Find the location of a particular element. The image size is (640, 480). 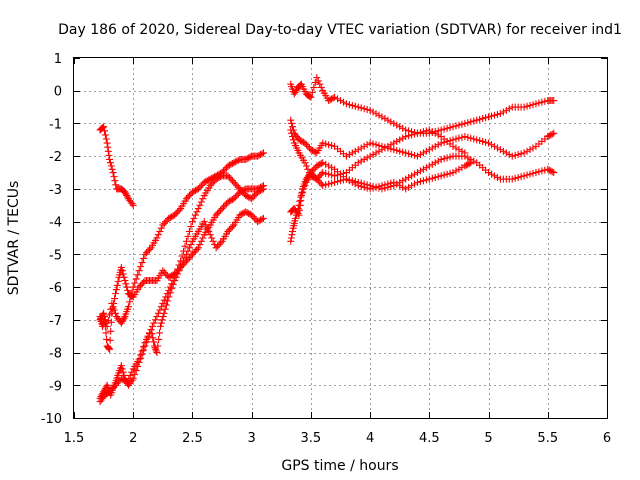

x-tick-label: 5 is located at coordinates (488, 438).